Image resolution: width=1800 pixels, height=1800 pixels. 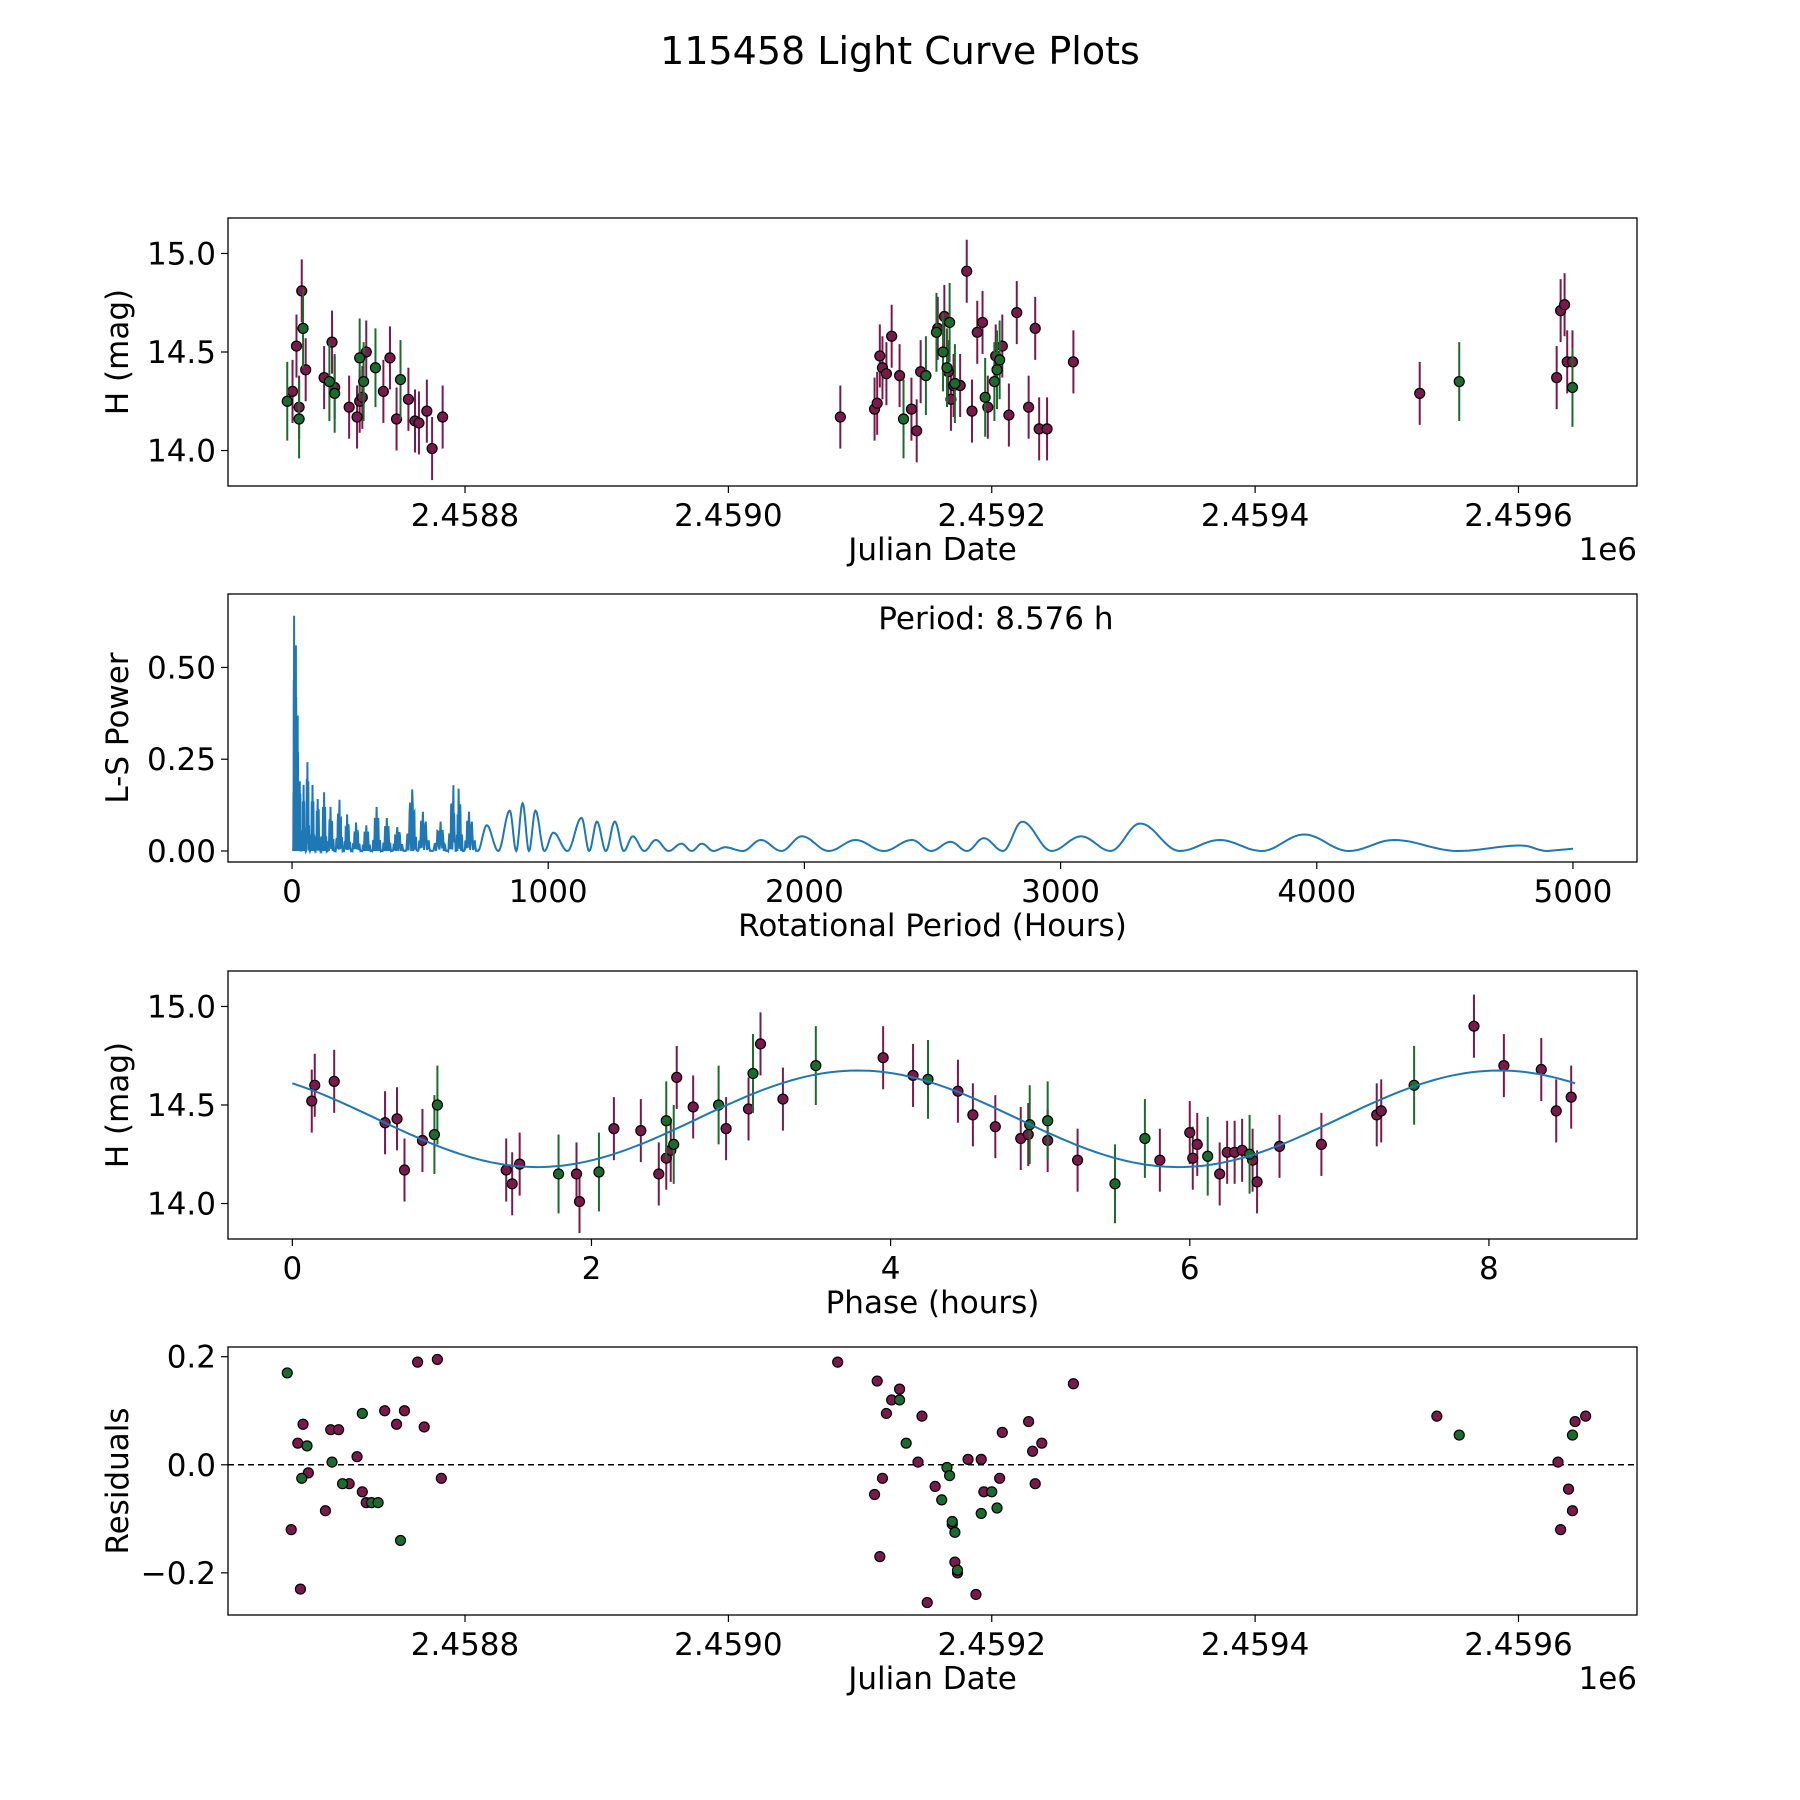 What do you see at coordinates (181, 254) in the screenshot?
I see `y-tick-label: 15.0` at bounding box center [181, 254].